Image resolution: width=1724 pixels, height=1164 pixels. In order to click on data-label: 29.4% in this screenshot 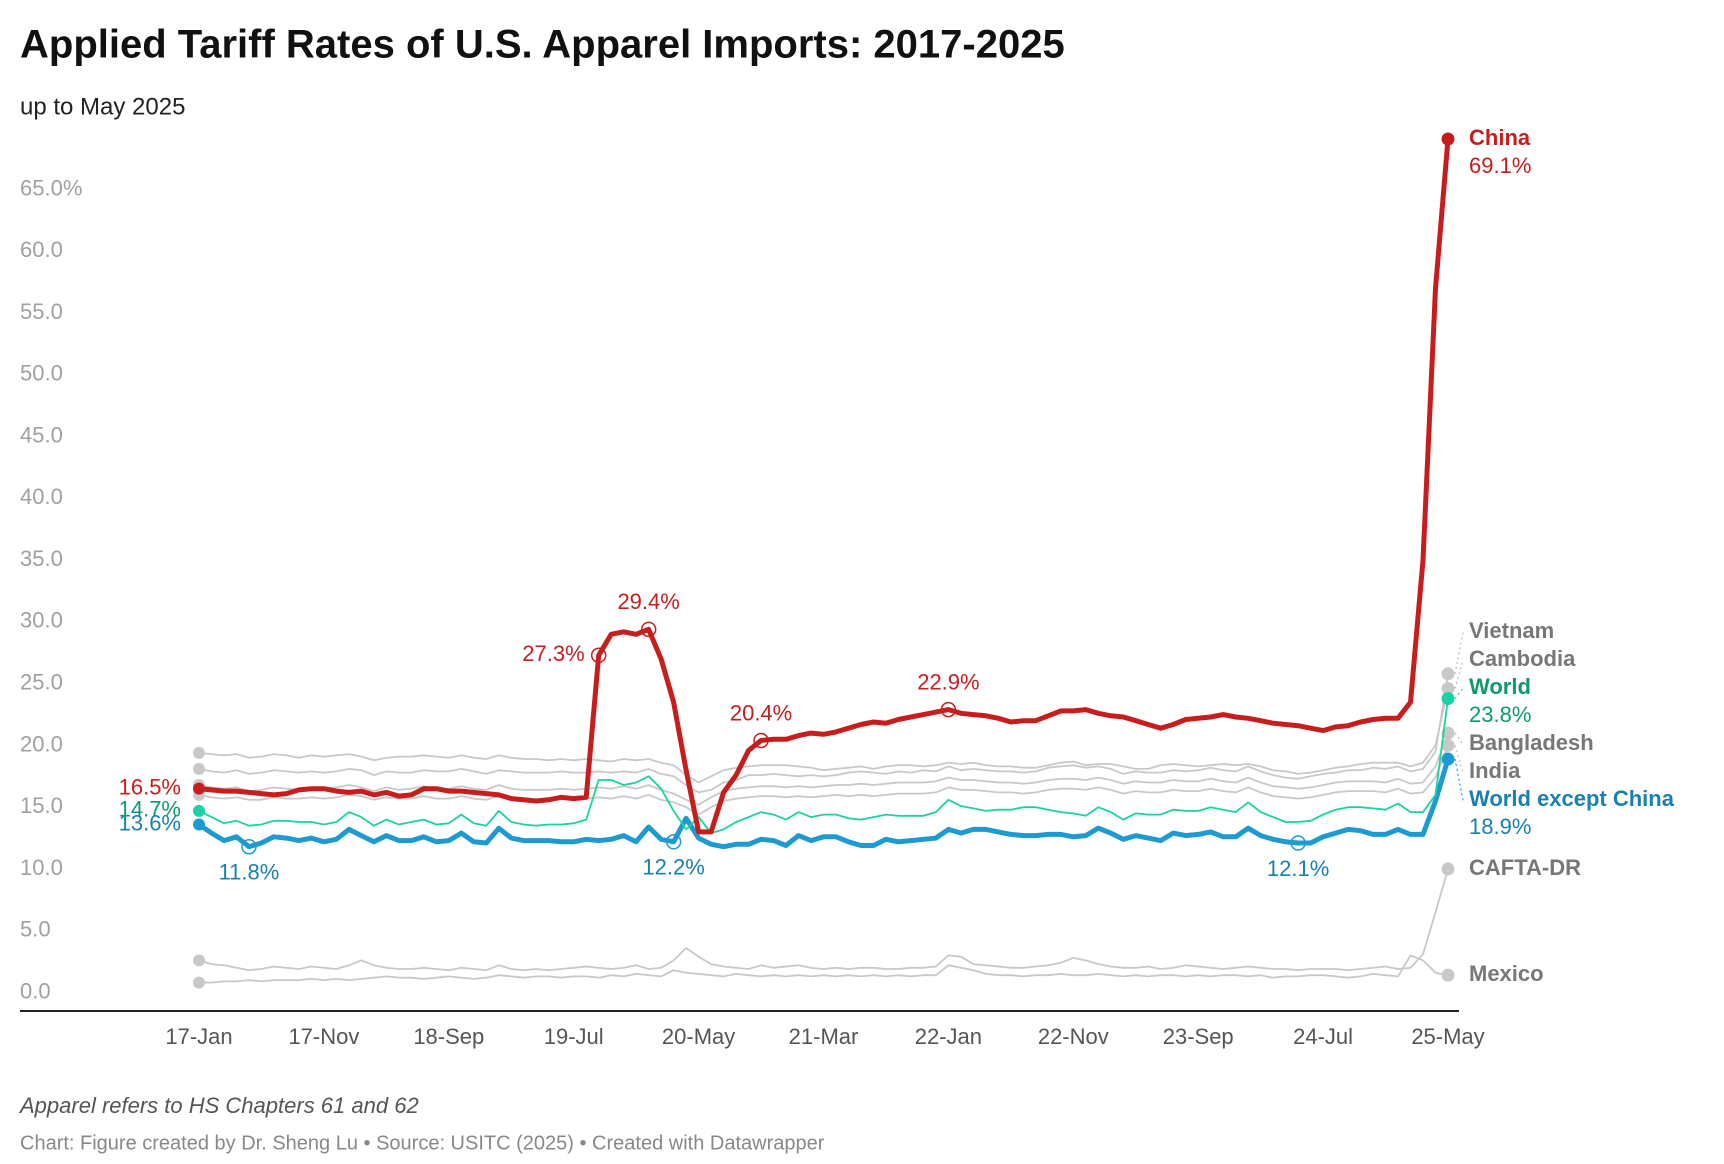, I will do `click(648, 601)`.